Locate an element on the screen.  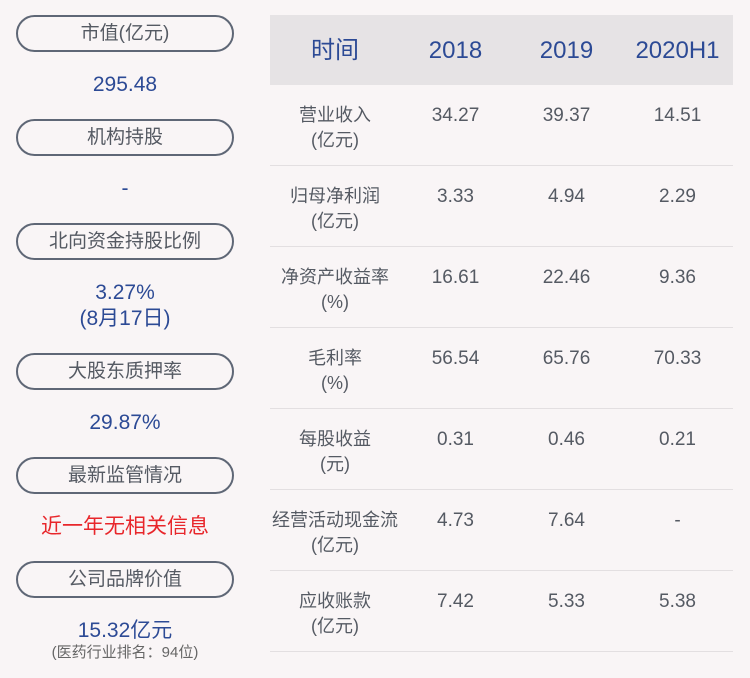
cell-value: 22.46 is located at coordinates (566, 277).